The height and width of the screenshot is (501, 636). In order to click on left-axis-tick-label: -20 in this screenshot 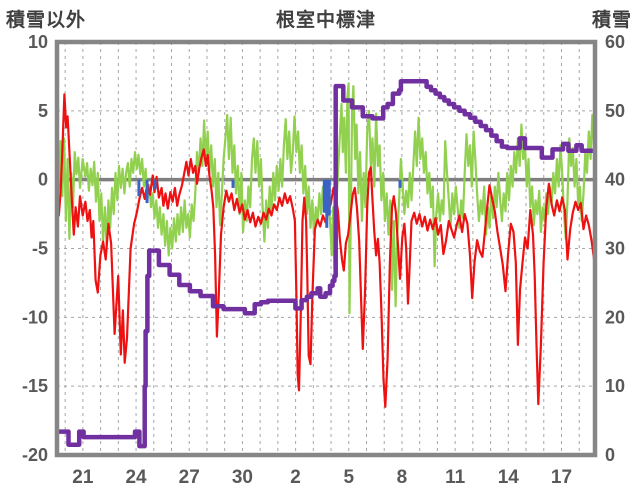, I will do `click(35, 455)`.